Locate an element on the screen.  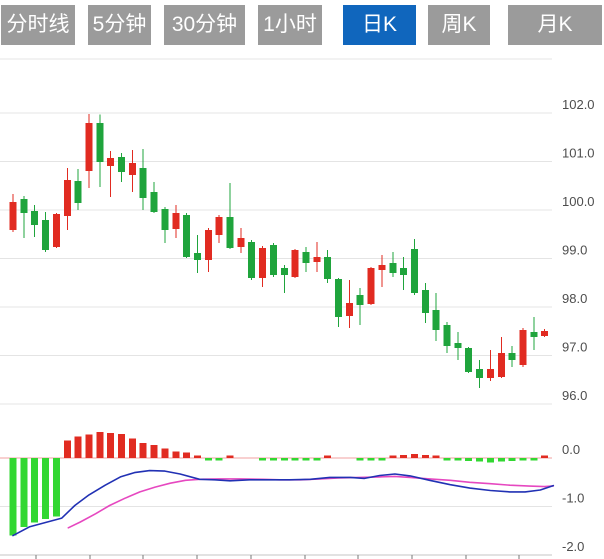
tab-monthly-k: 月K is located at coordinates (555, 25).